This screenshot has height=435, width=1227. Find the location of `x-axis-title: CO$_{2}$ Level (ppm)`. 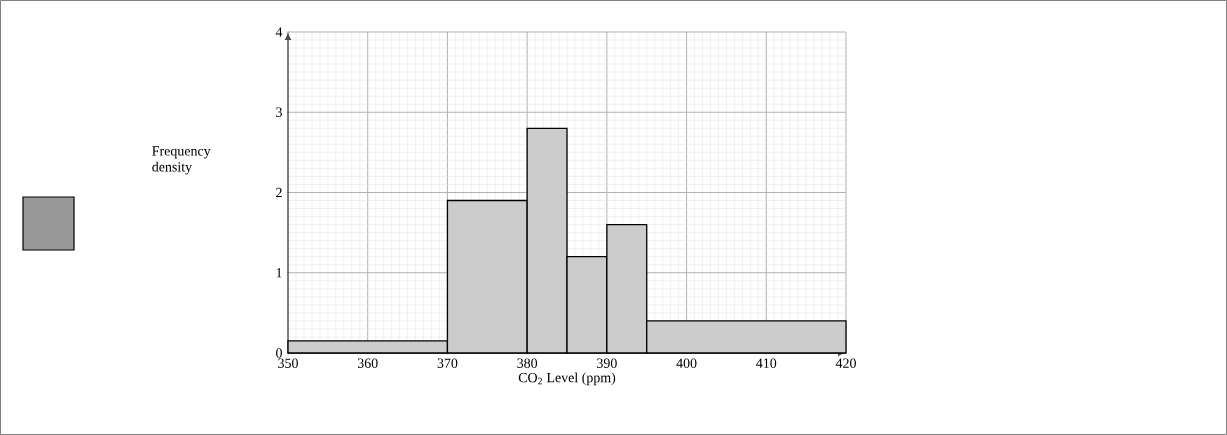

x-axis-title: CO$_{2}$ Level (ppm) is located at coordinates (567, 379).